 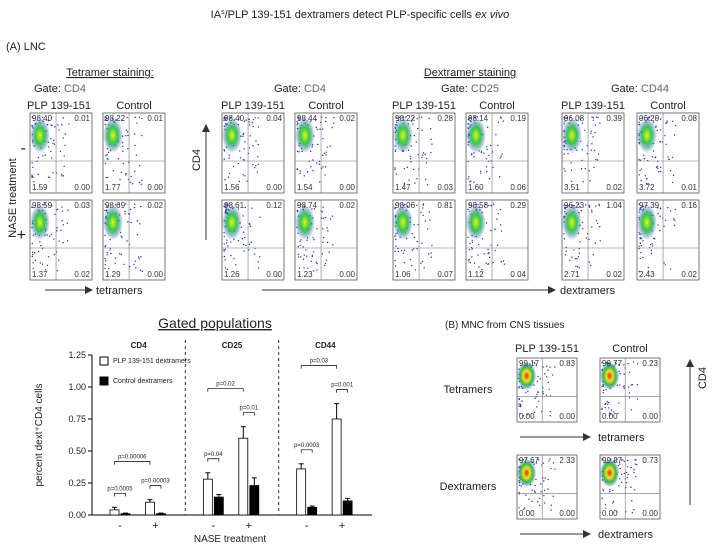 What do you see at coordinates (403, 187) in the screenshot?
I see `quadrant-value: 1.47` at bounding box center [403, 187].